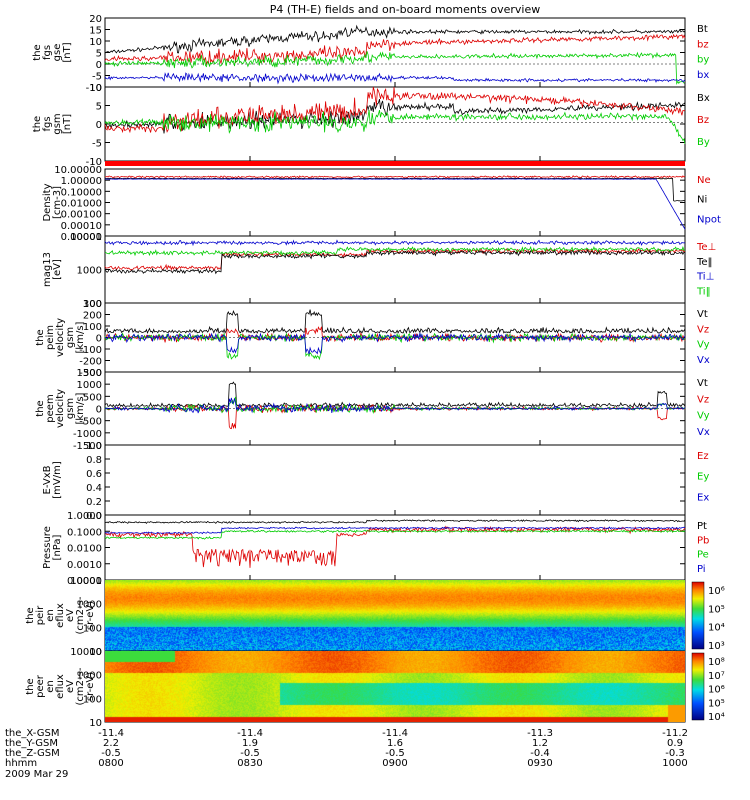 Image resolution: width=750 pixels, height=800 pixels. What do you see at coordinates (89, 373) in the screenshot?
I see `y-tick-label: 1500` at bounding box center [89, 373].